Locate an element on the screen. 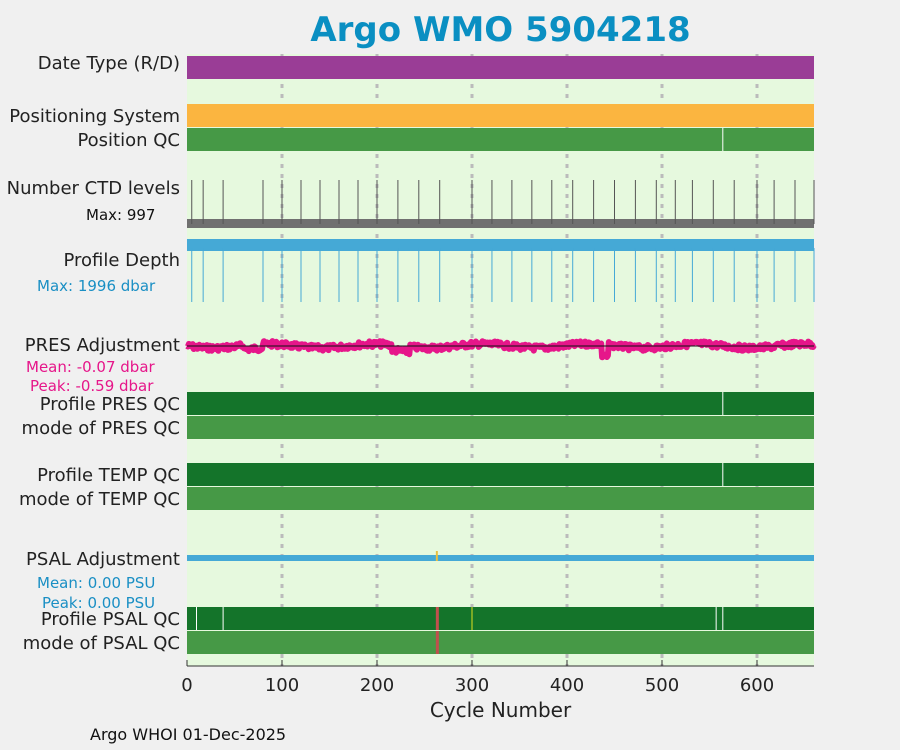 The image size is (900, 750). label-profile-psal-qc: Profile PSAL QC is located at coordinates (110, 619).